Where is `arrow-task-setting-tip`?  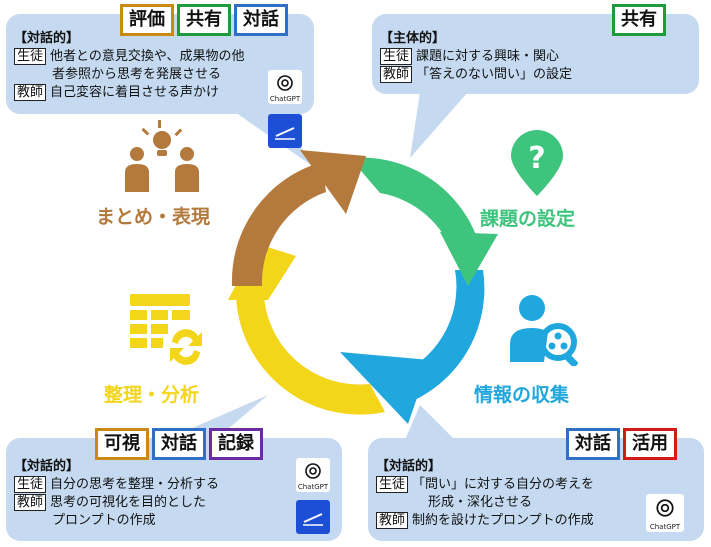
arrow-task-setting-tip is located at coordinates (469, 259).